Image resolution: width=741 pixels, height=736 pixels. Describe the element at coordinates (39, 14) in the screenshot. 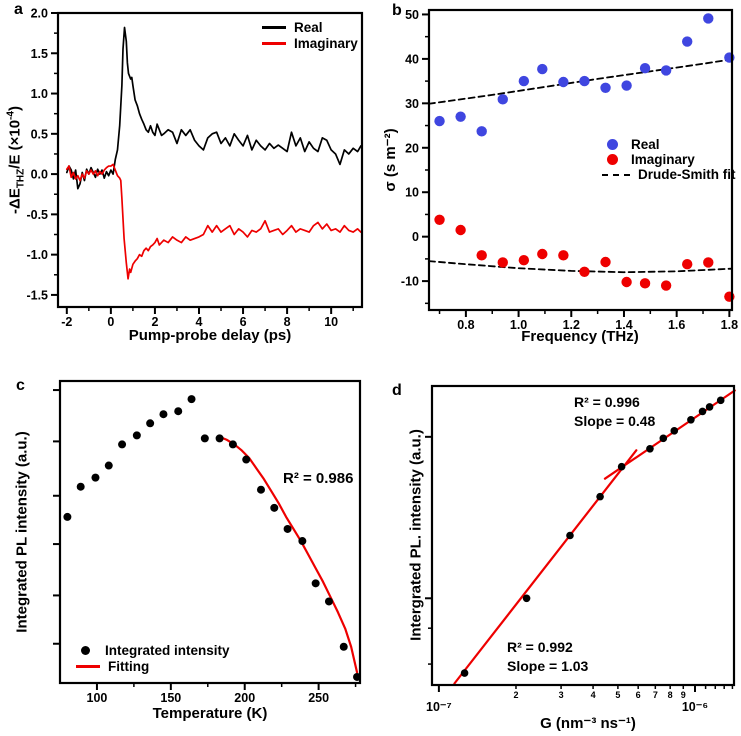

I see `svg-text: 2.0` at that location.